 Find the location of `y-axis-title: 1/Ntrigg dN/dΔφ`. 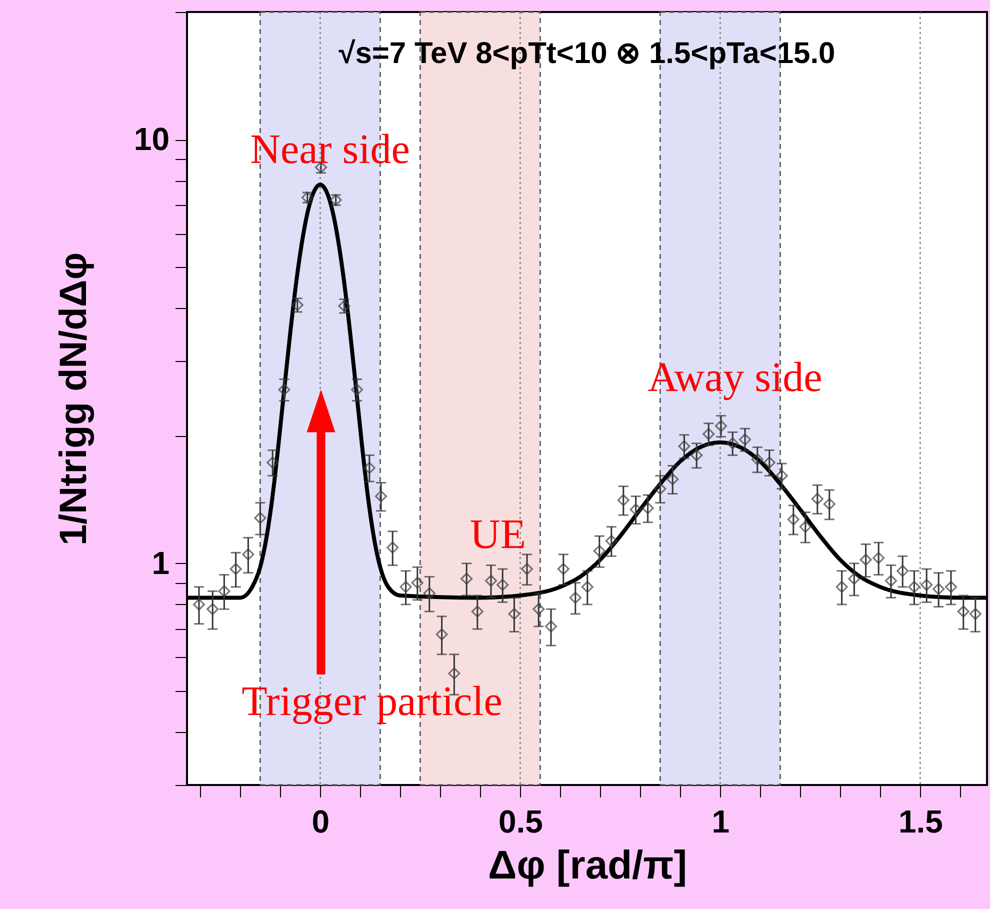

y-axis-title: 1/Ntrigg dN/dΔφ is located at coordinates (73, 399).